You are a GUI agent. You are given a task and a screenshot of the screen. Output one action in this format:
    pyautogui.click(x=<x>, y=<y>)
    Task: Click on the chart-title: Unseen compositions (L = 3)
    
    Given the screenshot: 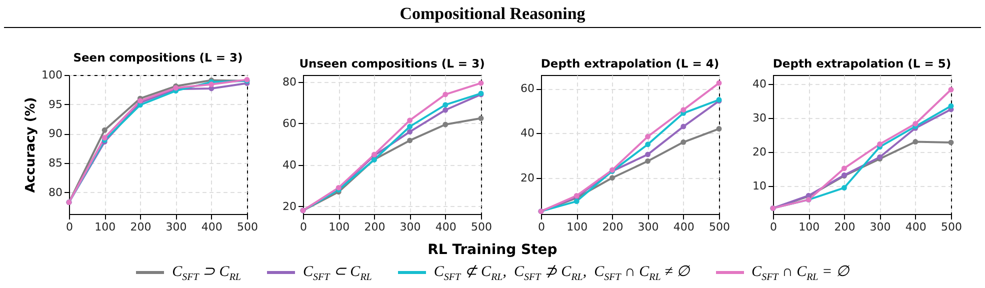 What is the action you would take?
    pyautogui.click(x=392, y=63)
    